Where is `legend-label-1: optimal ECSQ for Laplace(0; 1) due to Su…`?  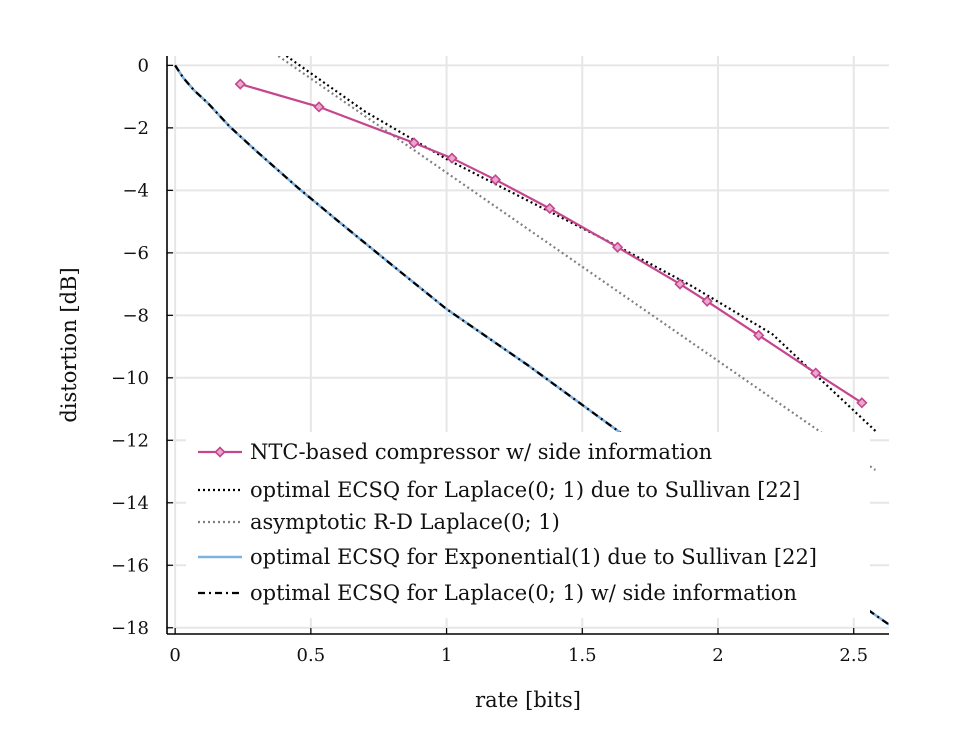 legend-label-1: optimal ECSQ for Laplace(0; 1) due to Su… is located at coordinates (525, 490).